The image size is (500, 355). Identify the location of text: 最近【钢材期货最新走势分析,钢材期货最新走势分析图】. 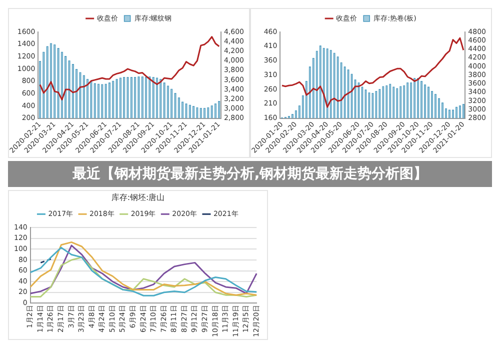
(250, 174).